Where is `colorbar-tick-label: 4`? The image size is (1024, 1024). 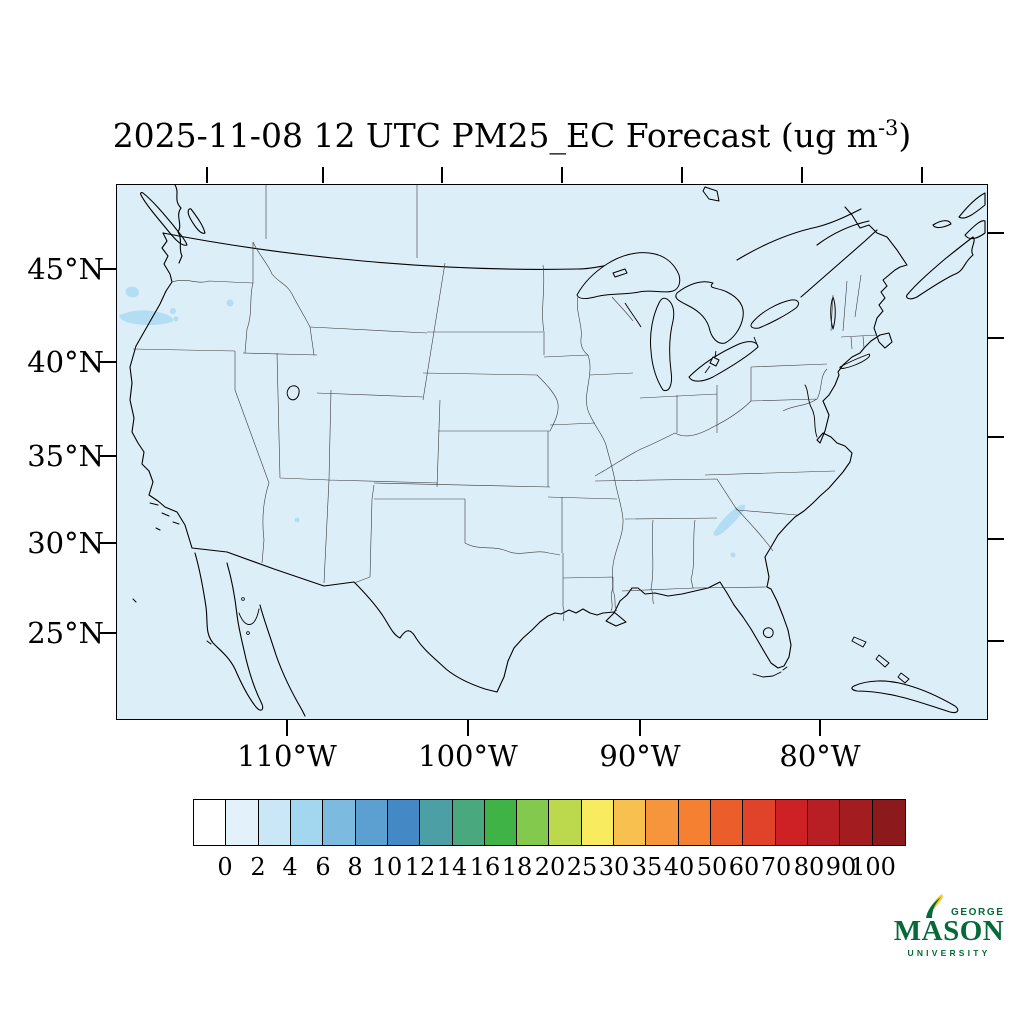 colorbar-tick-label: 4 is located at coordinates (290, 867).